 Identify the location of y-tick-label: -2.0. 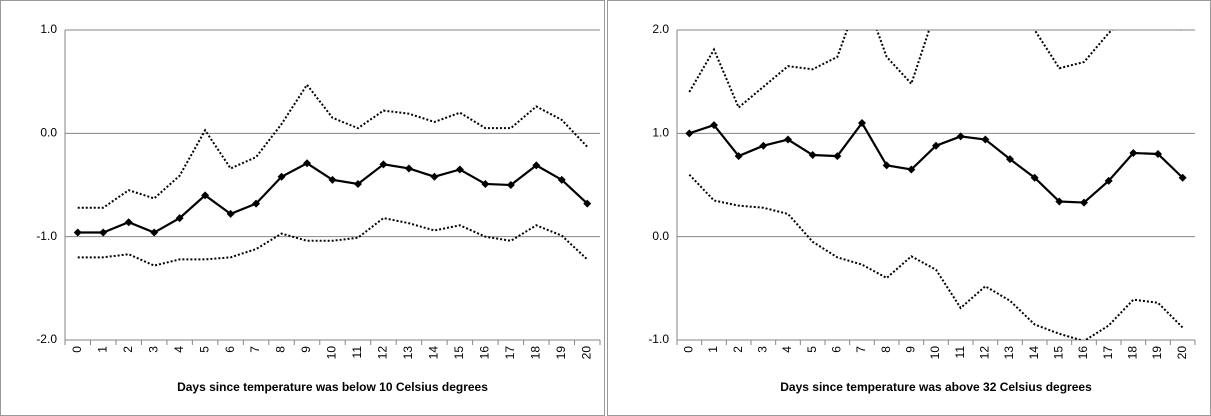
(46, 339).